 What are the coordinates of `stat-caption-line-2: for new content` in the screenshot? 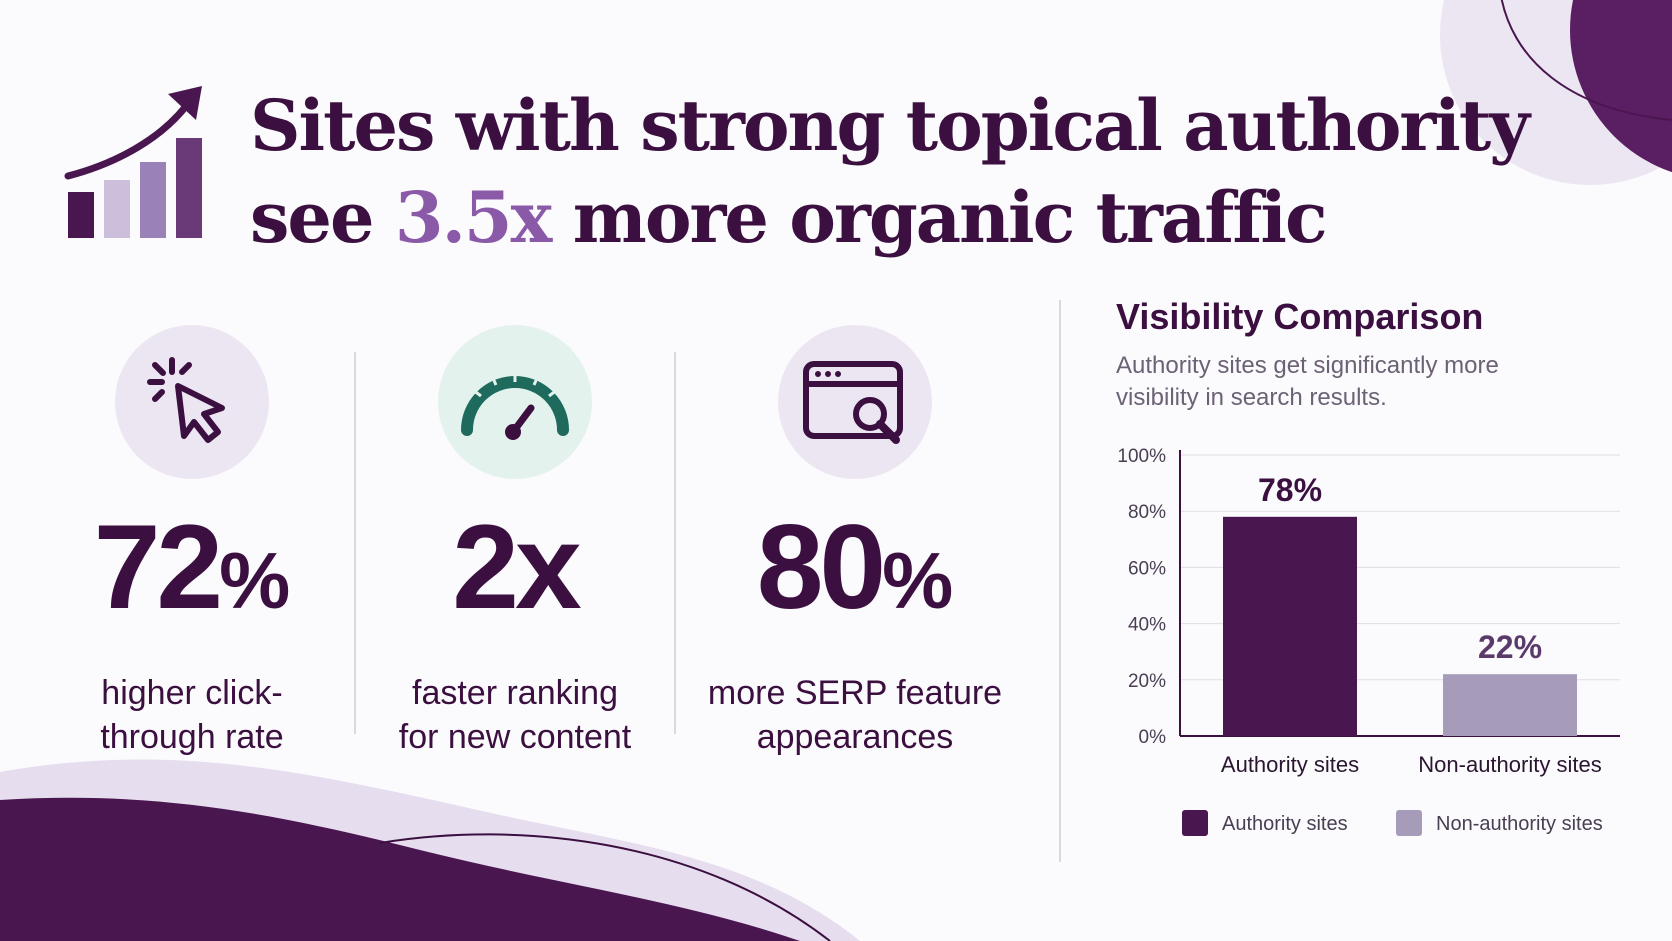 It's located at (515, 737).